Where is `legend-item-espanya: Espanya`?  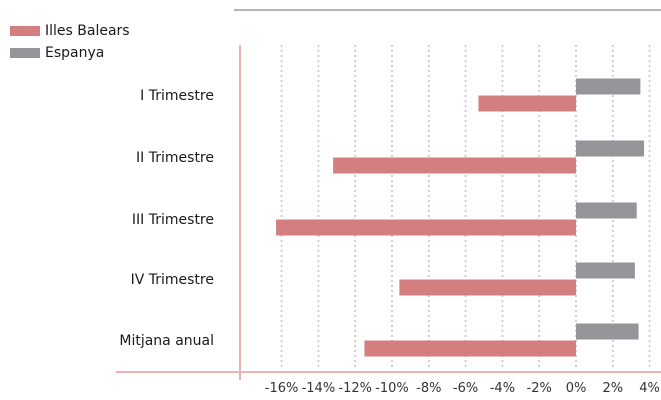
legend-item-espanya: Espanya is located at coordinates (57, 53).